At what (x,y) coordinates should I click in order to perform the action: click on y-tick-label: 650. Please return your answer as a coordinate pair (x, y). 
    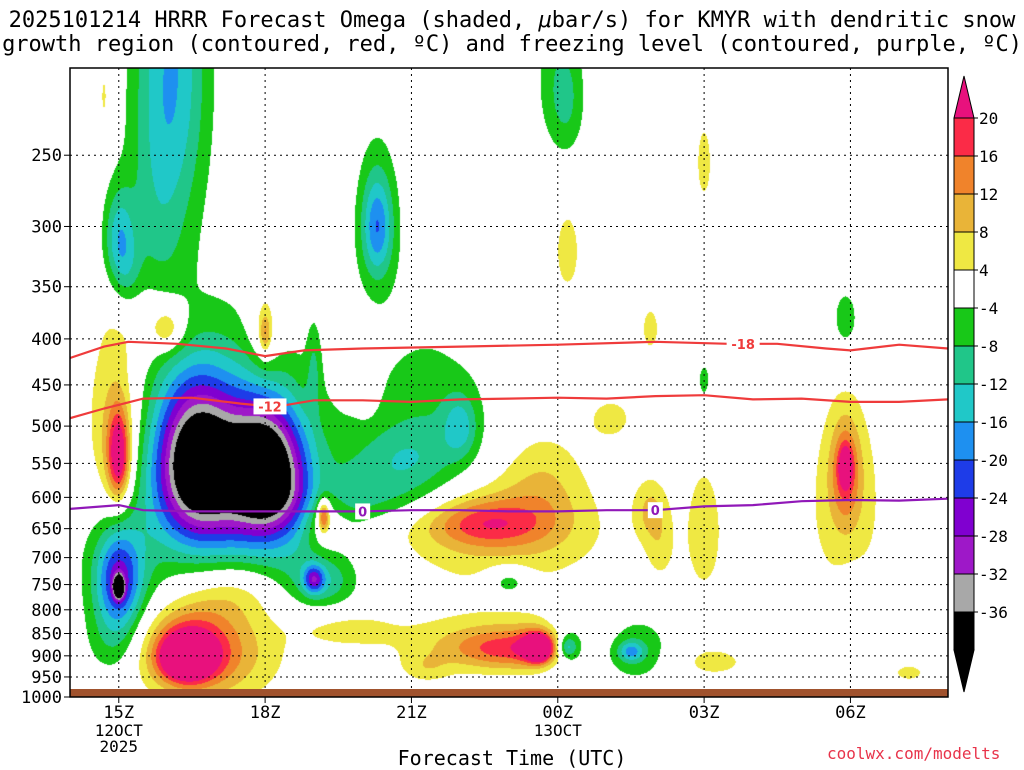
    Looking at the image, I should click on (46, 530).